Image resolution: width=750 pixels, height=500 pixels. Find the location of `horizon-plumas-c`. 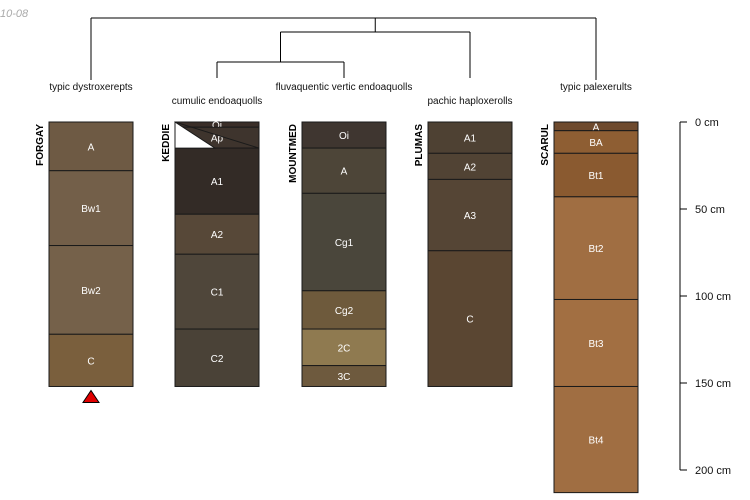

horizon-plumas-c is located at coordinates (470, 318).